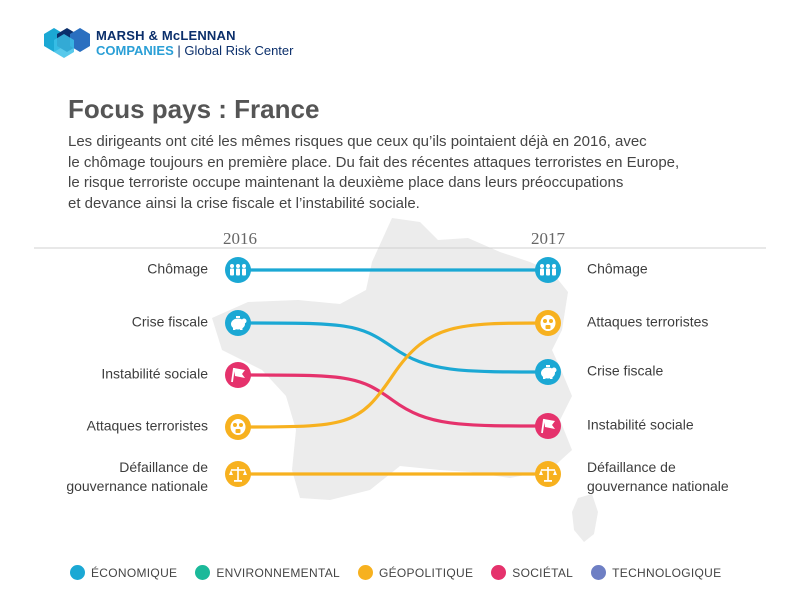 The height and width of the screenshot is (600, 800). I want to click on legend-item-economique: ÉCONOMIQUE, so click(123, 572).